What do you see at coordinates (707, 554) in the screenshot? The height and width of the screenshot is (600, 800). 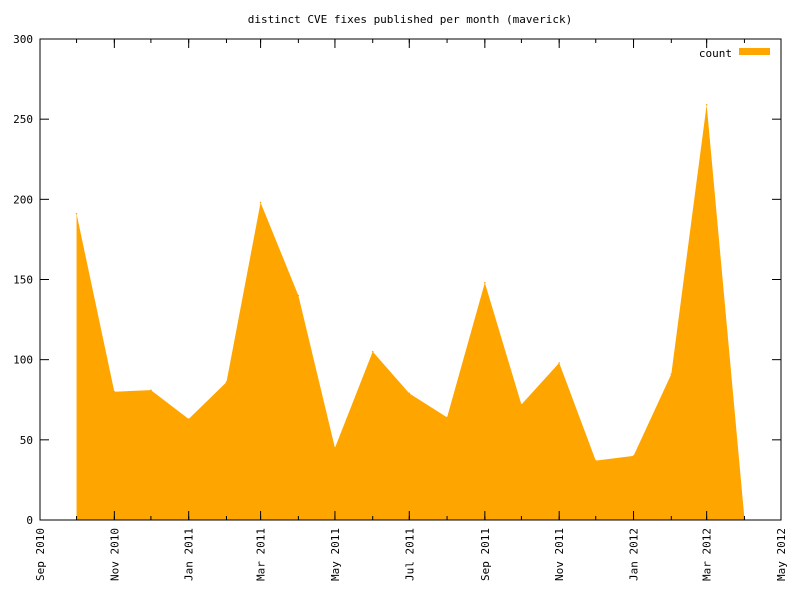 I see `x-tick-label-2012-03-01: Mar 2012` at bounding box center [707, 554].